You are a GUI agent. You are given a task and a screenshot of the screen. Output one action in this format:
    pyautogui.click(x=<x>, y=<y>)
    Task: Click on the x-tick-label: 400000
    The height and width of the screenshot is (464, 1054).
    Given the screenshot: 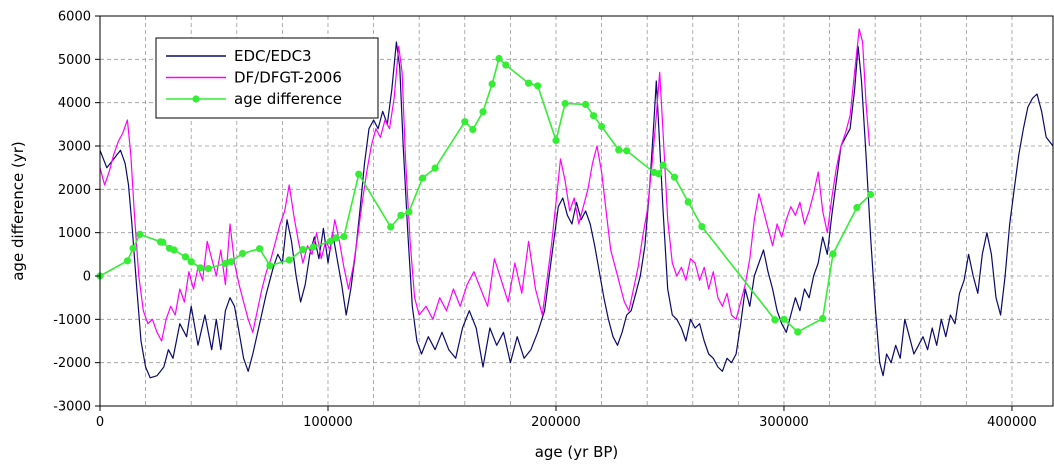 What is the action you would take?
    pyautogui.click(x=1012, y=422)
    